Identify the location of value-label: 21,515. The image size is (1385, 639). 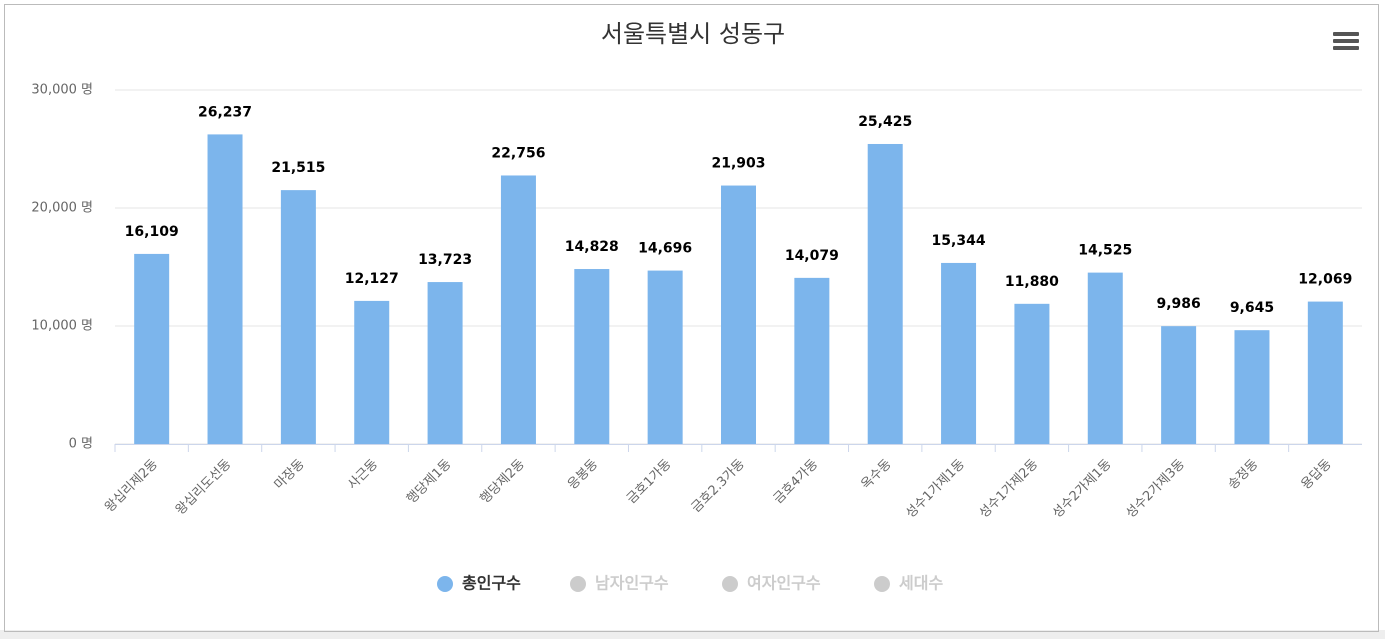
(298, 168).